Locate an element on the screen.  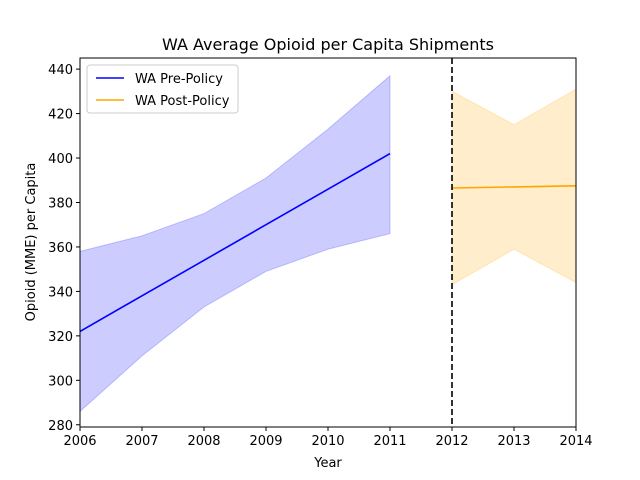
x-tick-label: 2010 is located at coordinates (327, 441).